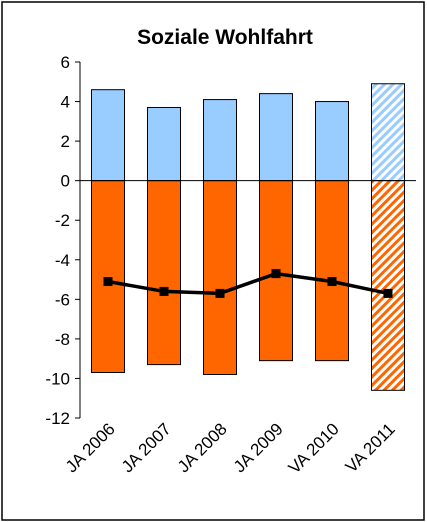 The width and height of the screenshot is (427, 522). Describe the element at coordinates (65, 141) in the screenshot. I see `y-tick-label: 2` at that location.